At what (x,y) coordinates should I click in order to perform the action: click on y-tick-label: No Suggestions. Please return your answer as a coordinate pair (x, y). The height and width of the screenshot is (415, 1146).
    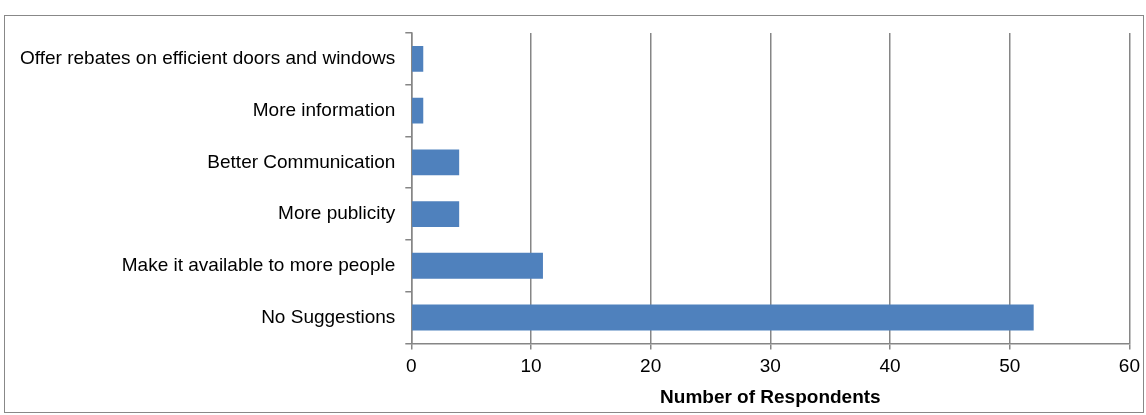
    Looking at the image, I should click on (328, 316).